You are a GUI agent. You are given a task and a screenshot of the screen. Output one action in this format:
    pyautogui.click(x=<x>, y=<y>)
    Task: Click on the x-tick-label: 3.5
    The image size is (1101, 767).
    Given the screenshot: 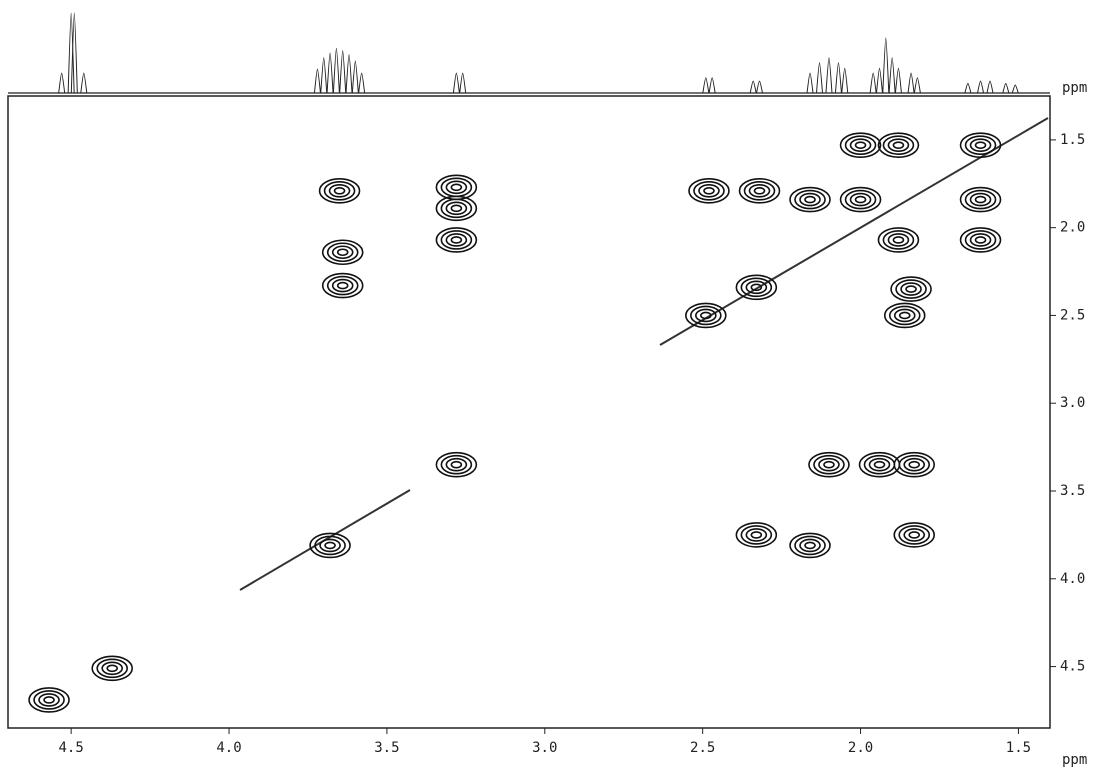 What is the action you would take?
    pyautogui.click(x=386, y=748)
    